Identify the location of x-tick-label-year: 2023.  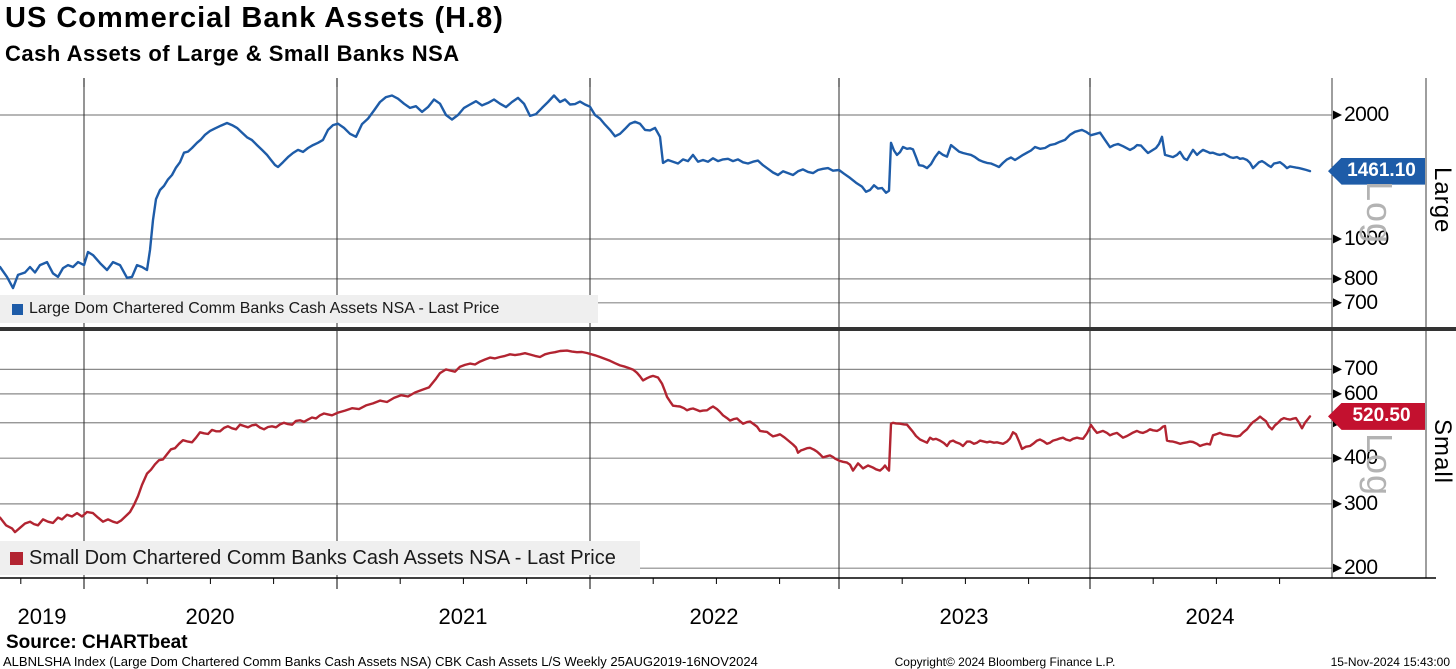
(964, 616).